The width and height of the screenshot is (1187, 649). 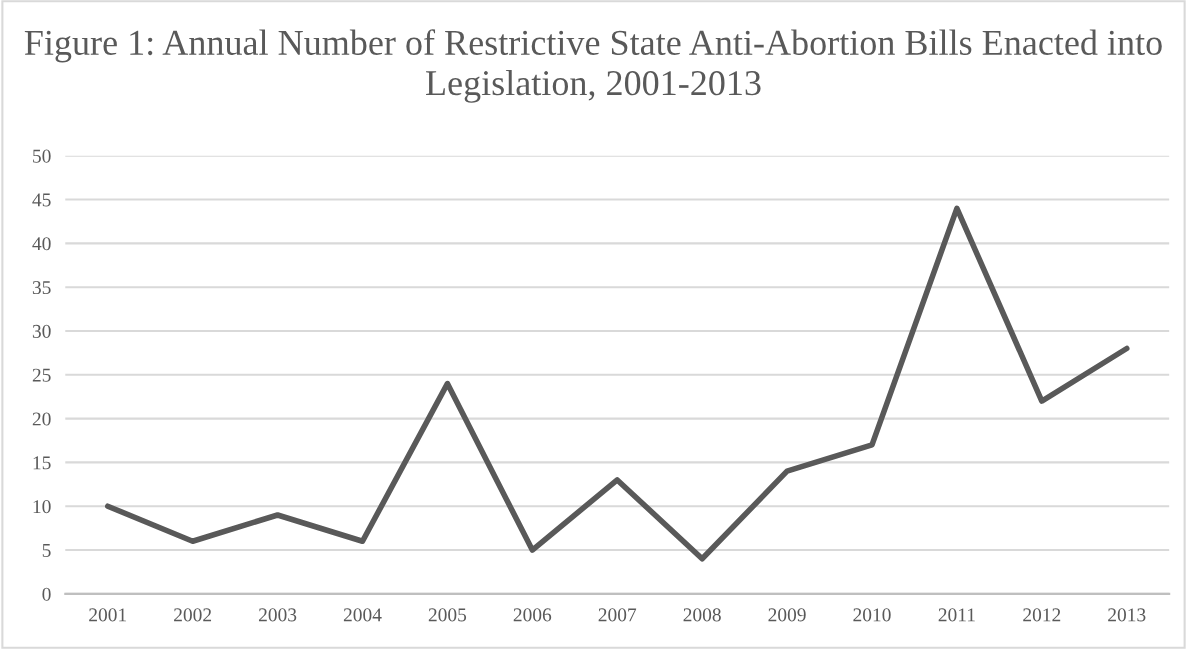 What do you see at coordinates (41, 331) in the screenshot?
I see `y-tick-label: 30` at bounding box center [41, 331].